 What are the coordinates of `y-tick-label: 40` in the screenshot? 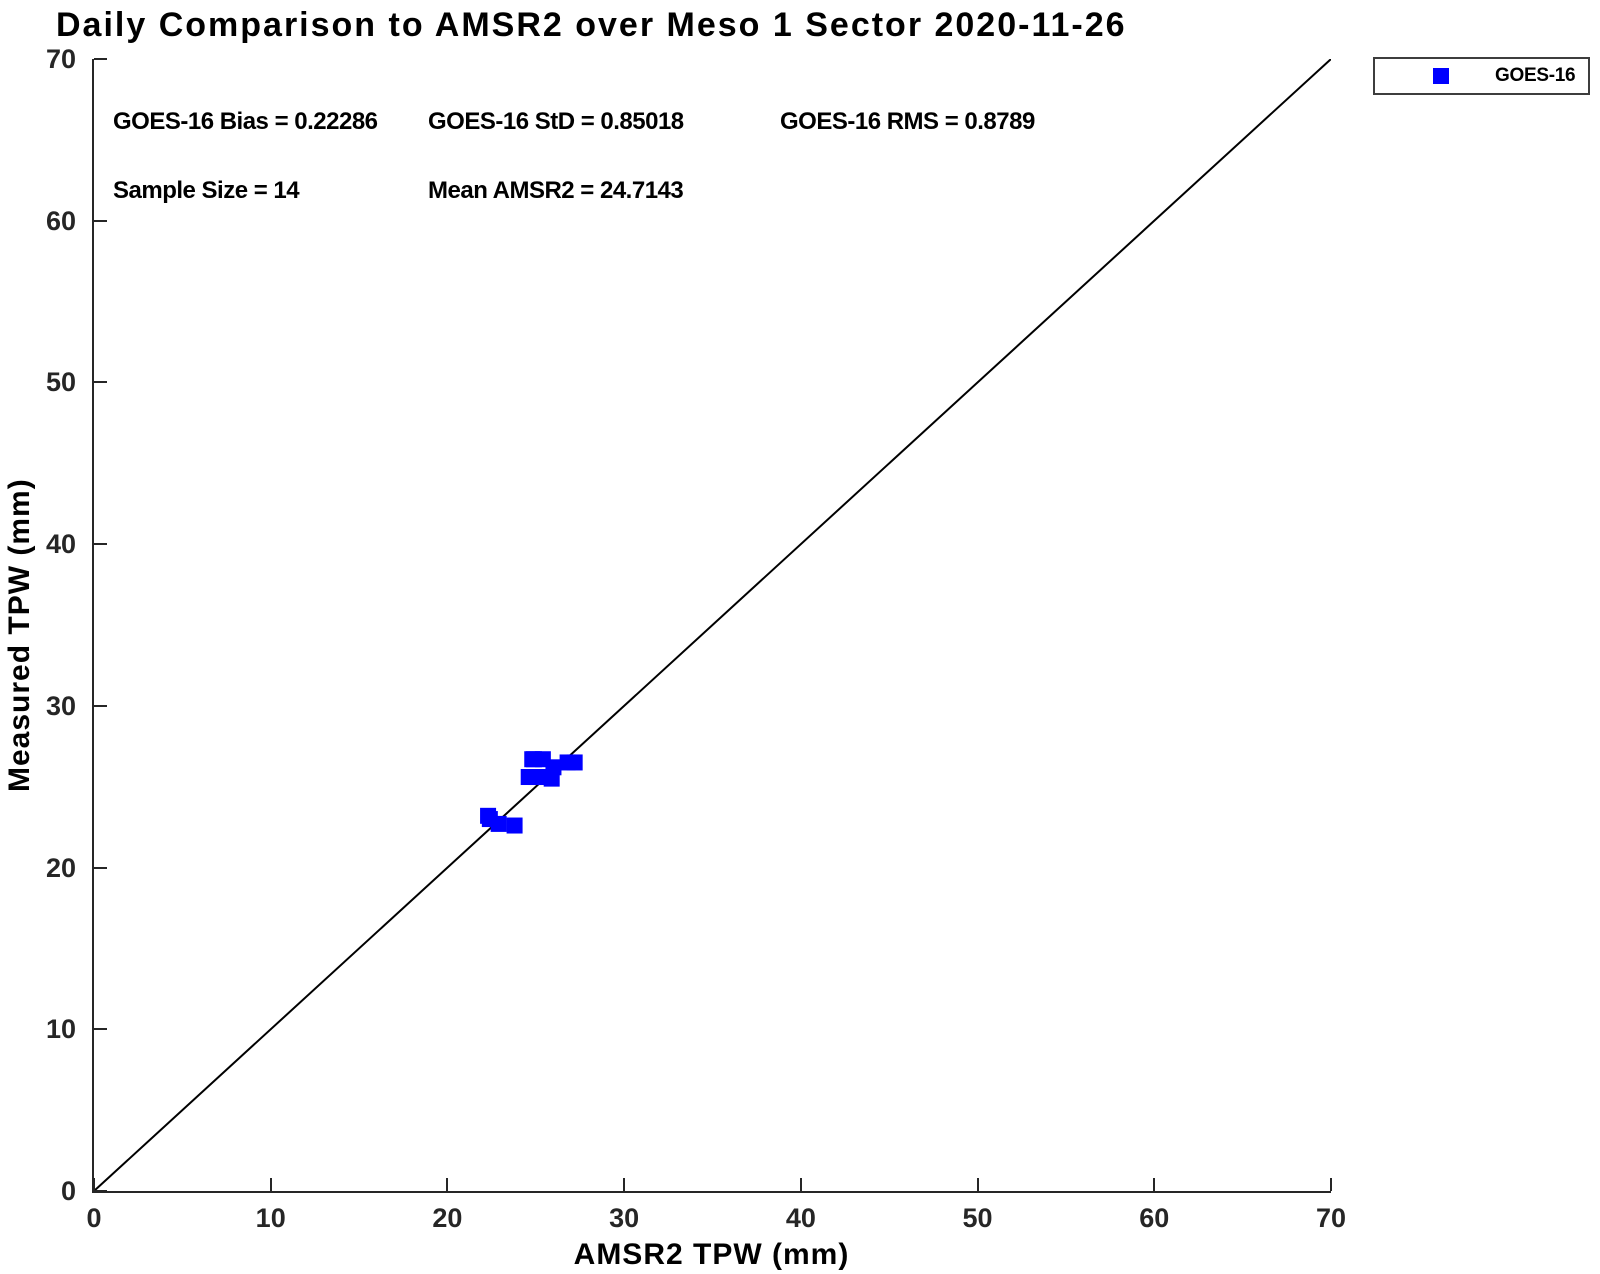 It's located at (60, 544).